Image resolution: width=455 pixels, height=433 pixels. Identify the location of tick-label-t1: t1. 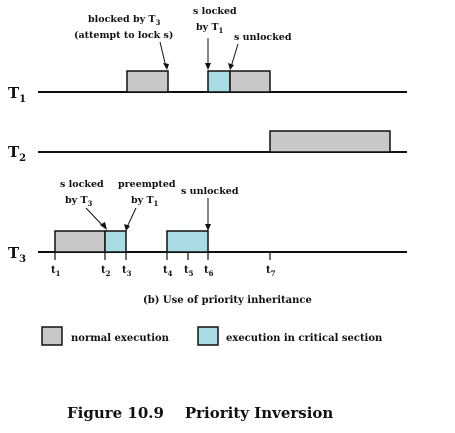
(56, 271).